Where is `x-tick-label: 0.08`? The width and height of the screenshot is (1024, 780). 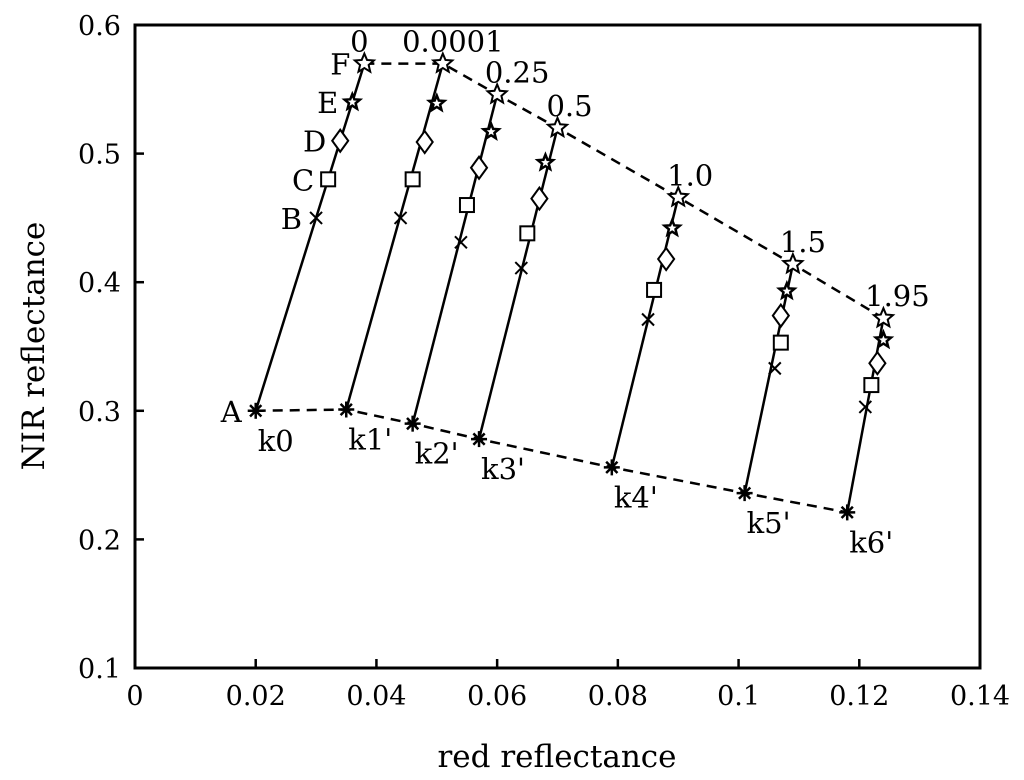
x-tick-label: 0.08 is located at coordinates (618, 696).